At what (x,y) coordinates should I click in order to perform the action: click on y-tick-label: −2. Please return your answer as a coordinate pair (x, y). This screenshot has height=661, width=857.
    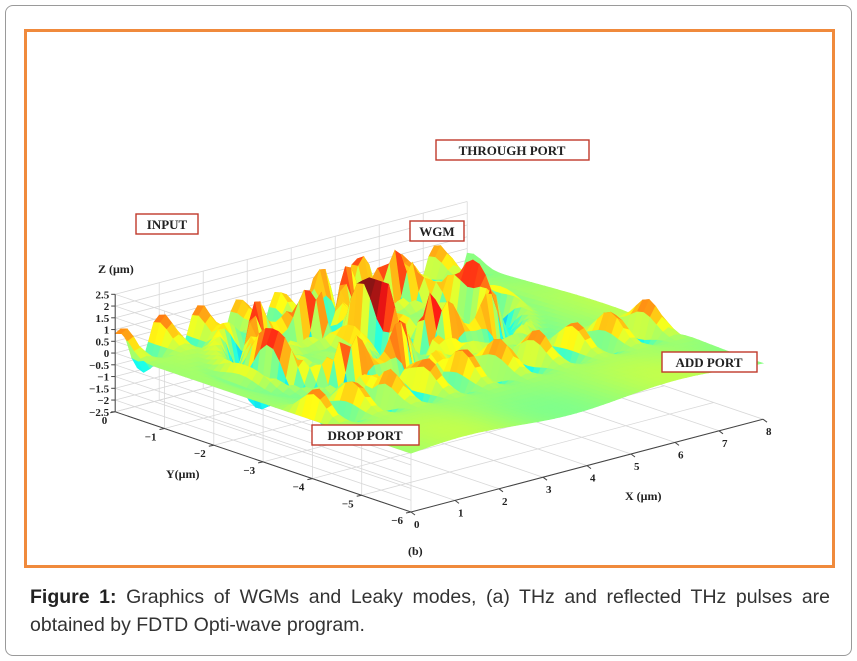
    Looking at the image, I should click on (200, 454).